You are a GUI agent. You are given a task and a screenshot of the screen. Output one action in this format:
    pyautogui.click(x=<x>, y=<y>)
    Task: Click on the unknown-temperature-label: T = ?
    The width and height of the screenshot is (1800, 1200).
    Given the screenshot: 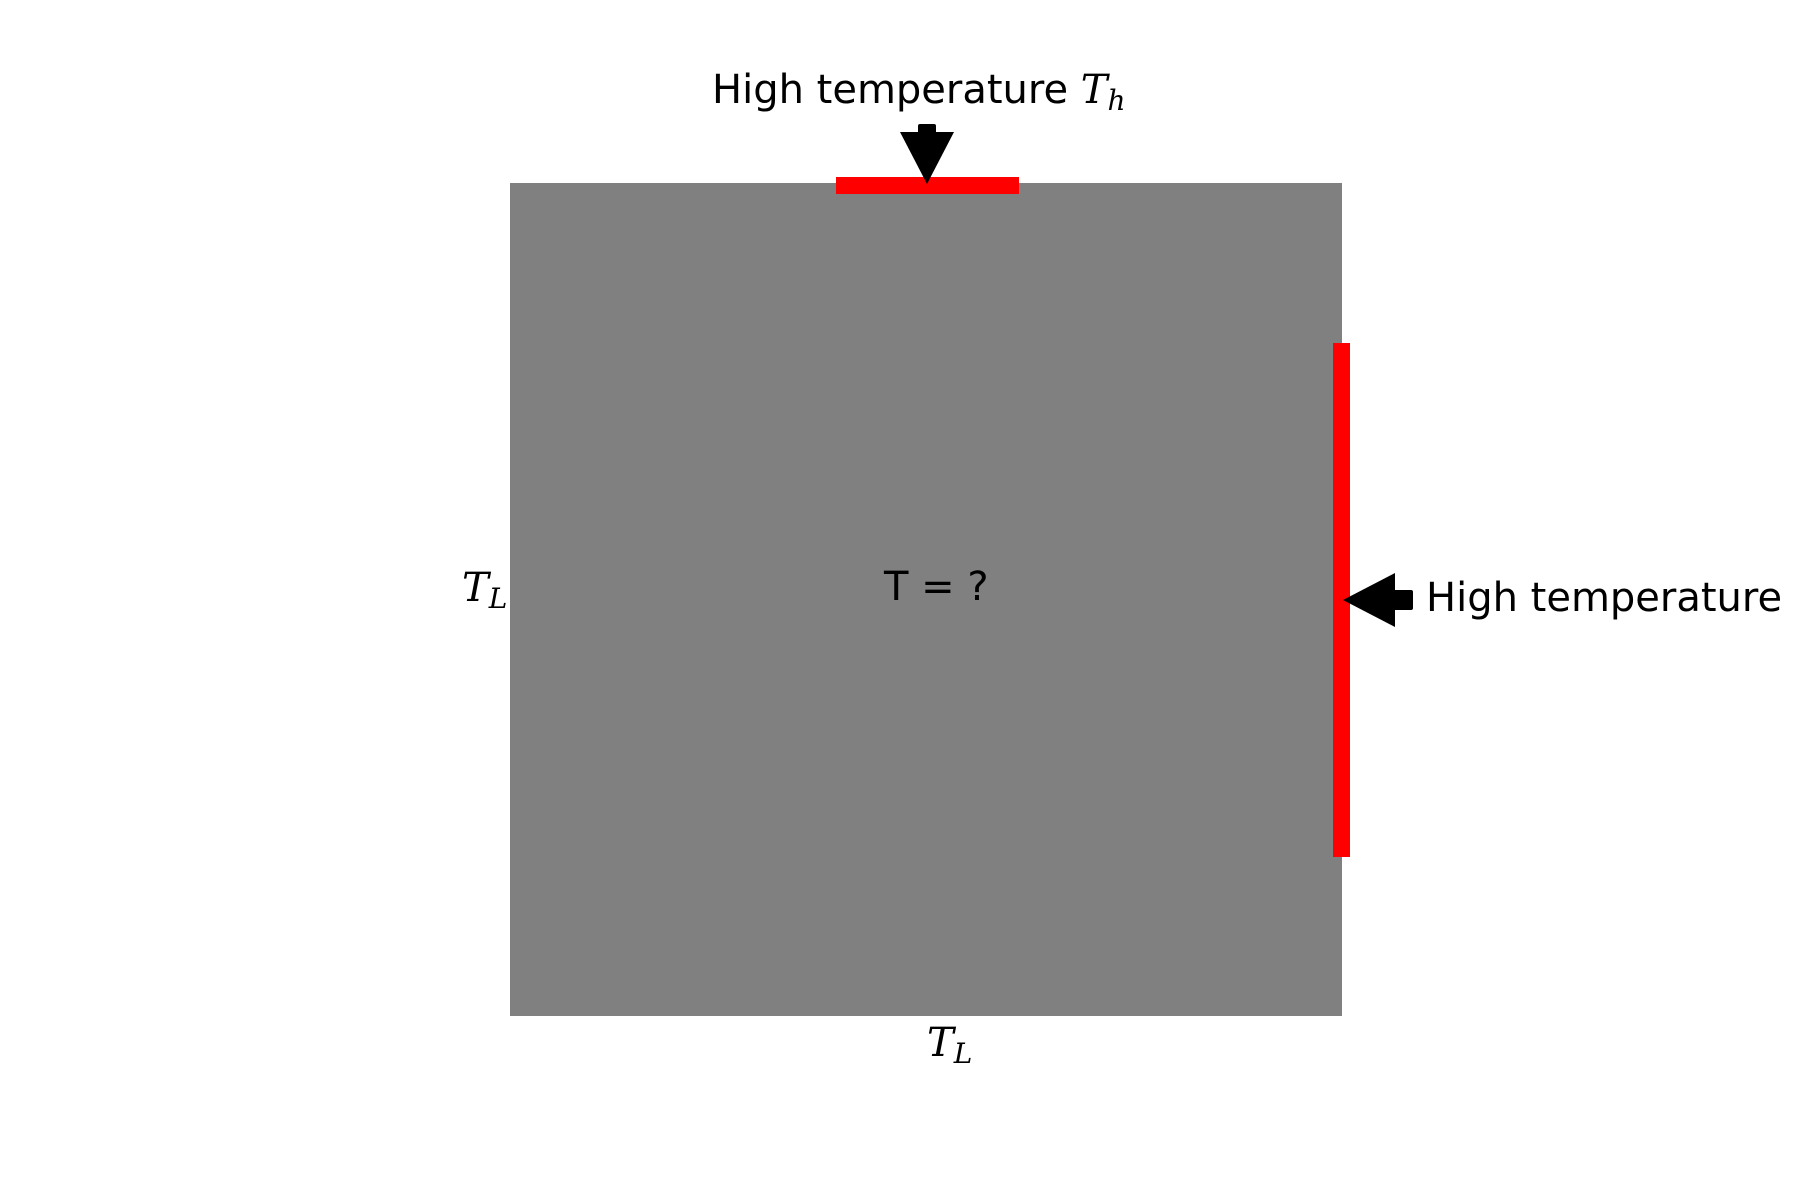 What is the action you would take?
    pyautogui.click(x=936, y=587)
    